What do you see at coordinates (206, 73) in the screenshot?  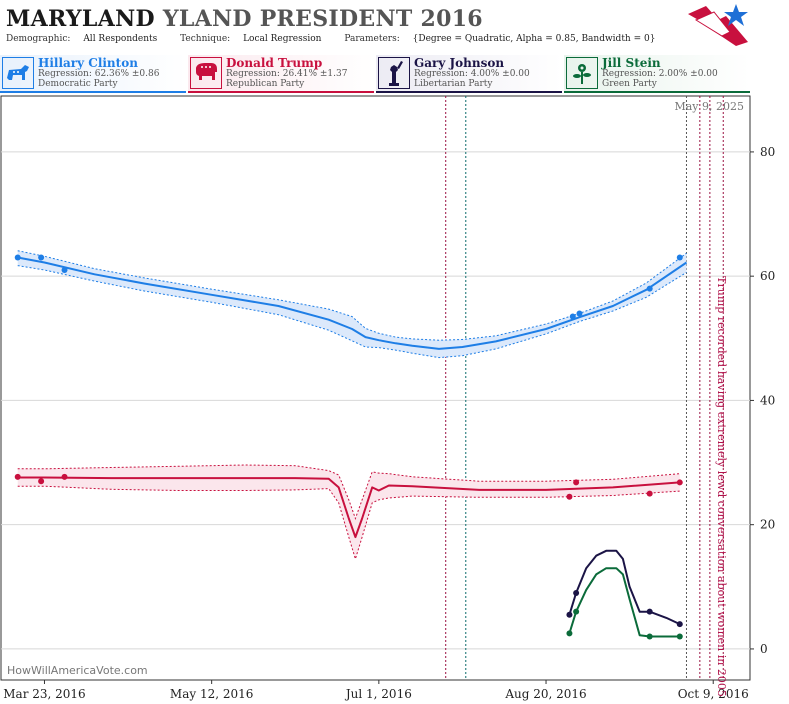 I see `elephant-icon` at bounding box center [206, 73].